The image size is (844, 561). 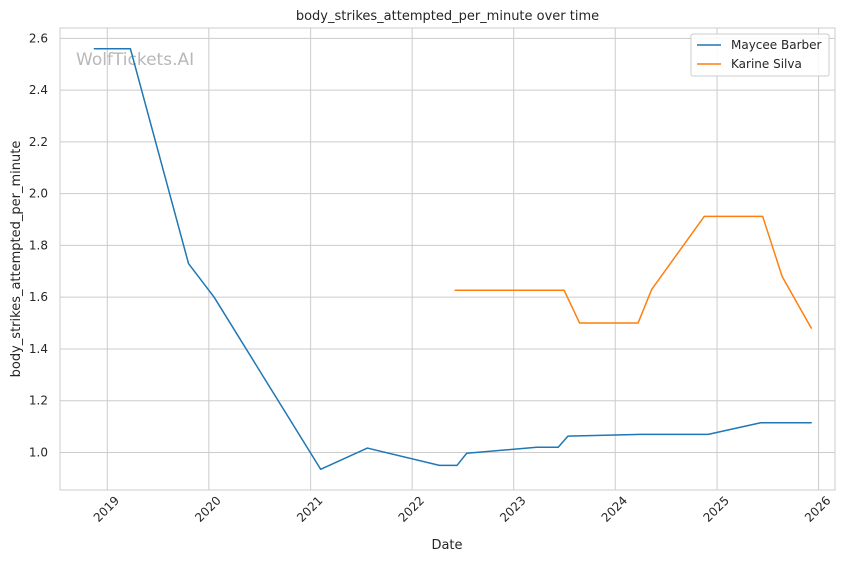 I want to click on y-tick-label: 2.6, so click(x=38, y=38).